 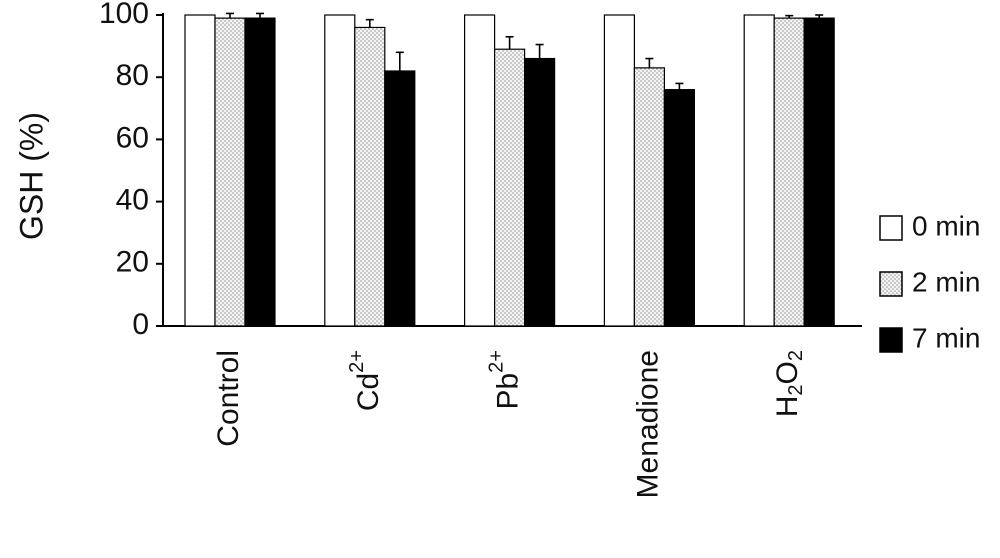 What do you see at coordinates (946, 225) in the screenshot?
I see `legend-label: 0 min` at bounding box center [946, 225].